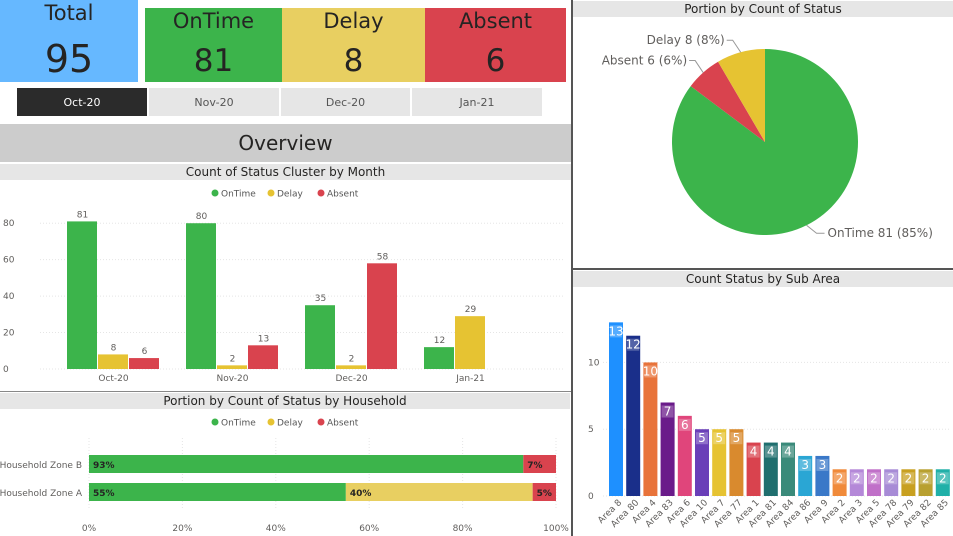  Describe the element at coordinates (6, 370) in the screenshot. I see `month-ytick-label: 0` at that location.